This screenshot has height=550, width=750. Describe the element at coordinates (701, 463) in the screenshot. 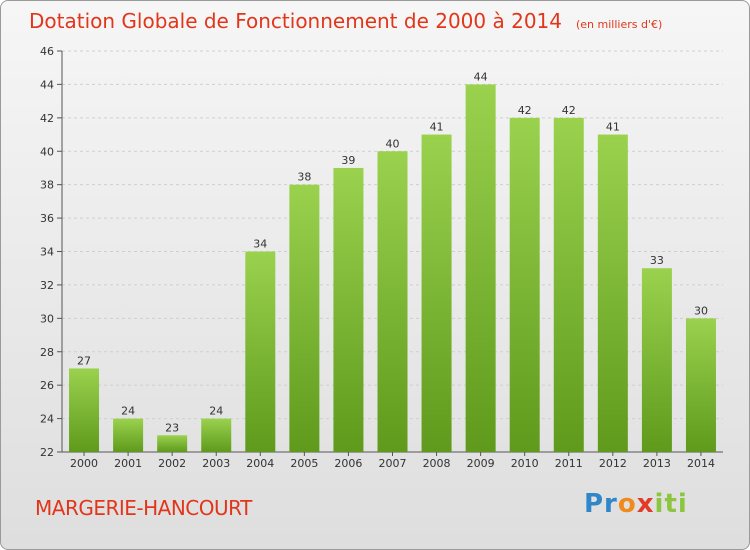

I see `x-tick-label: 2014` at that location.